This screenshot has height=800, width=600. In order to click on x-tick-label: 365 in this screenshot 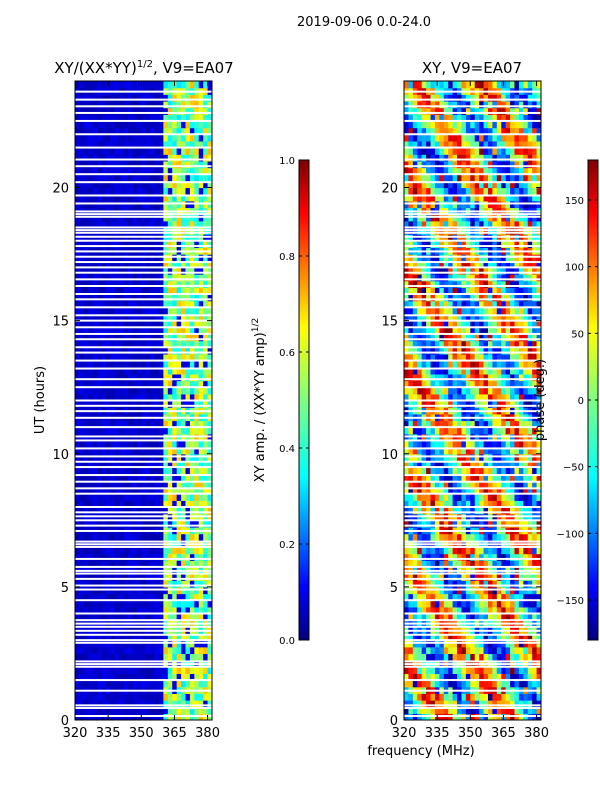, I will do `click(174, 733)`.